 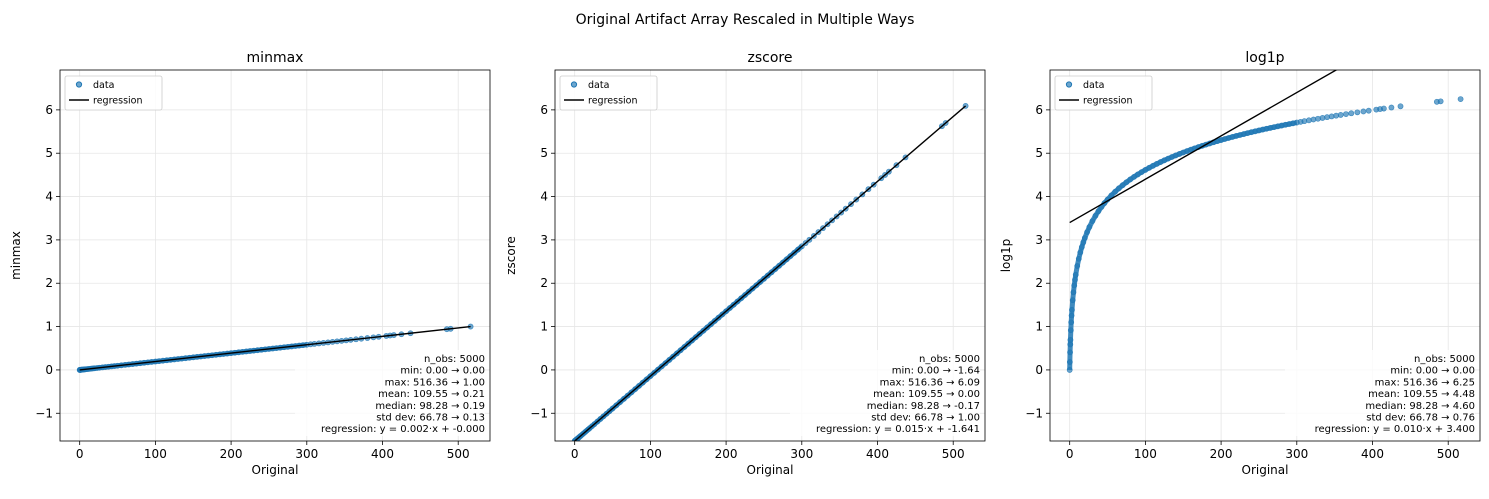 I want to click on subplot-title: log1p, so click(x=1264, y=58).